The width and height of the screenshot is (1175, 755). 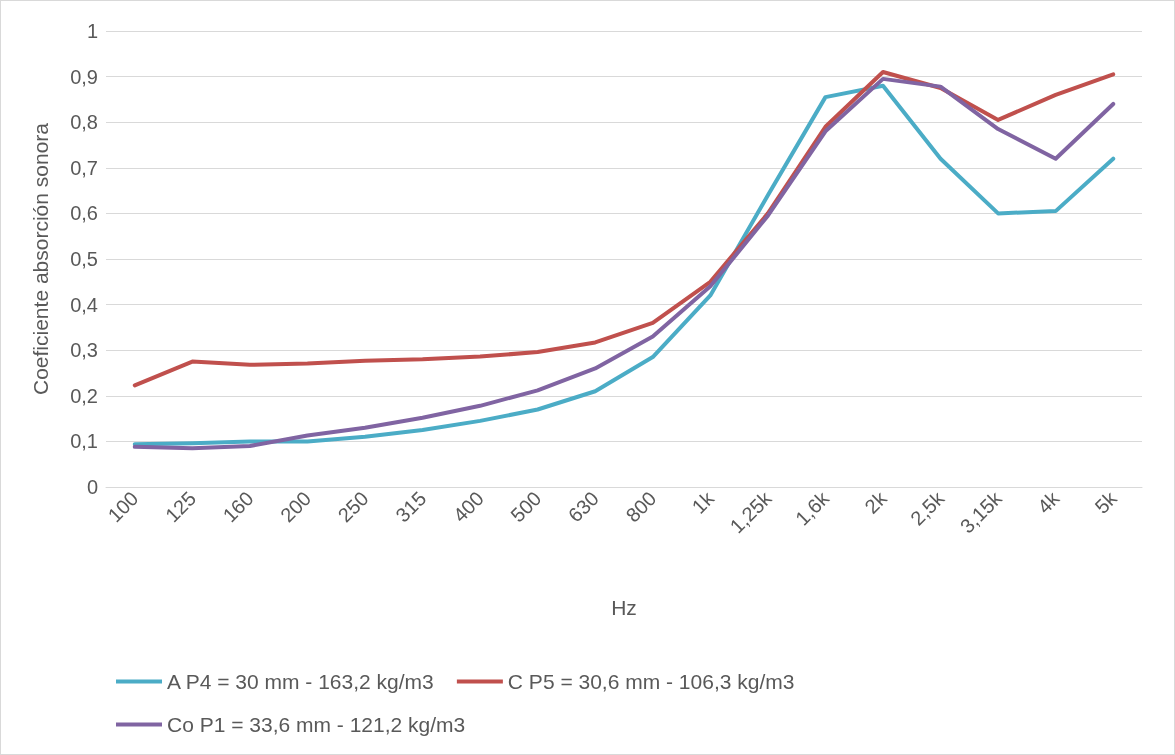 I want to click on x-tick-label: 2k, so click(x=876, y=502).